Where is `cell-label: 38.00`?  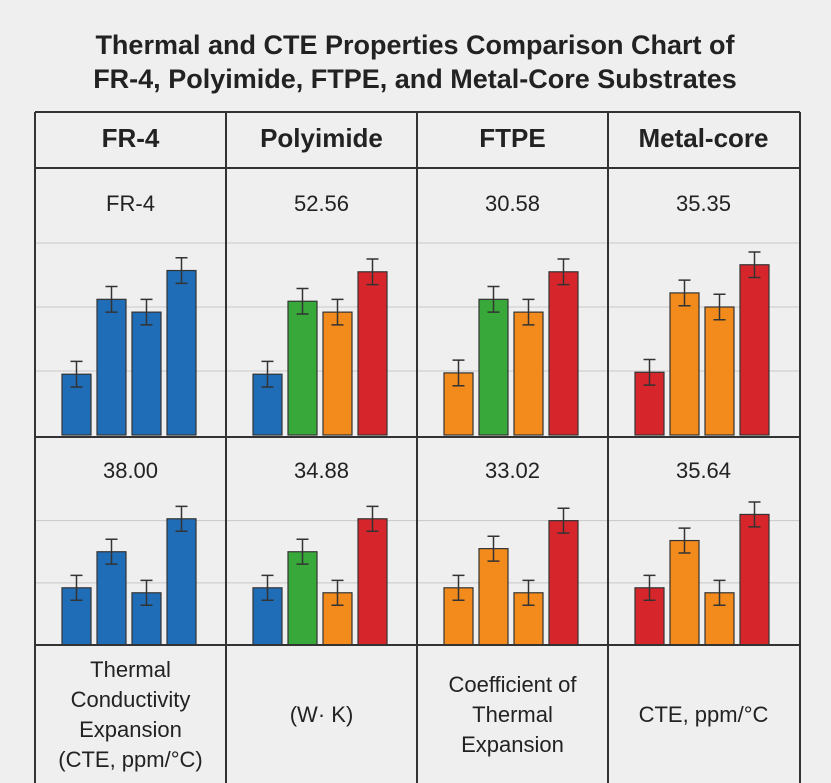
cell-label: 38.00 is located at coordinates (130, 470).